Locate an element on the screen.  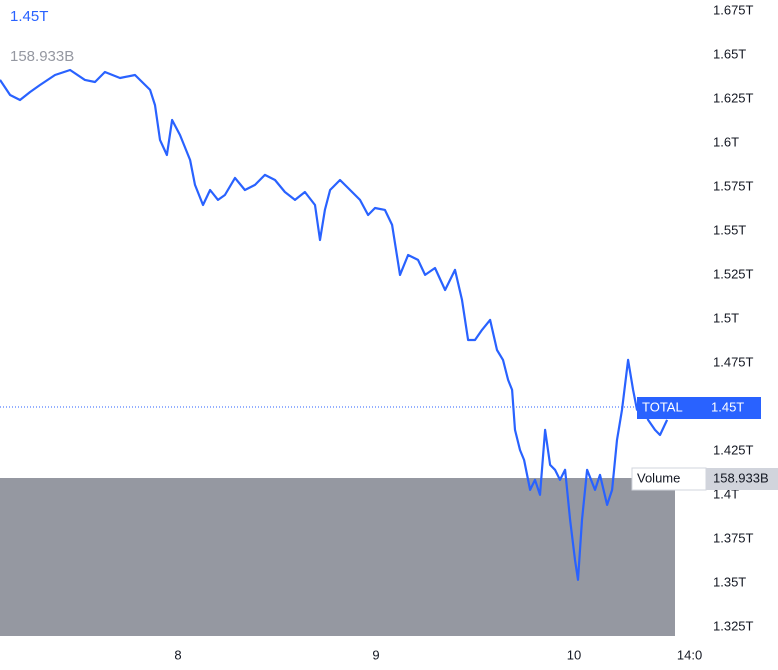
x-tick-label: 9 is located at coordinates (375, 654).